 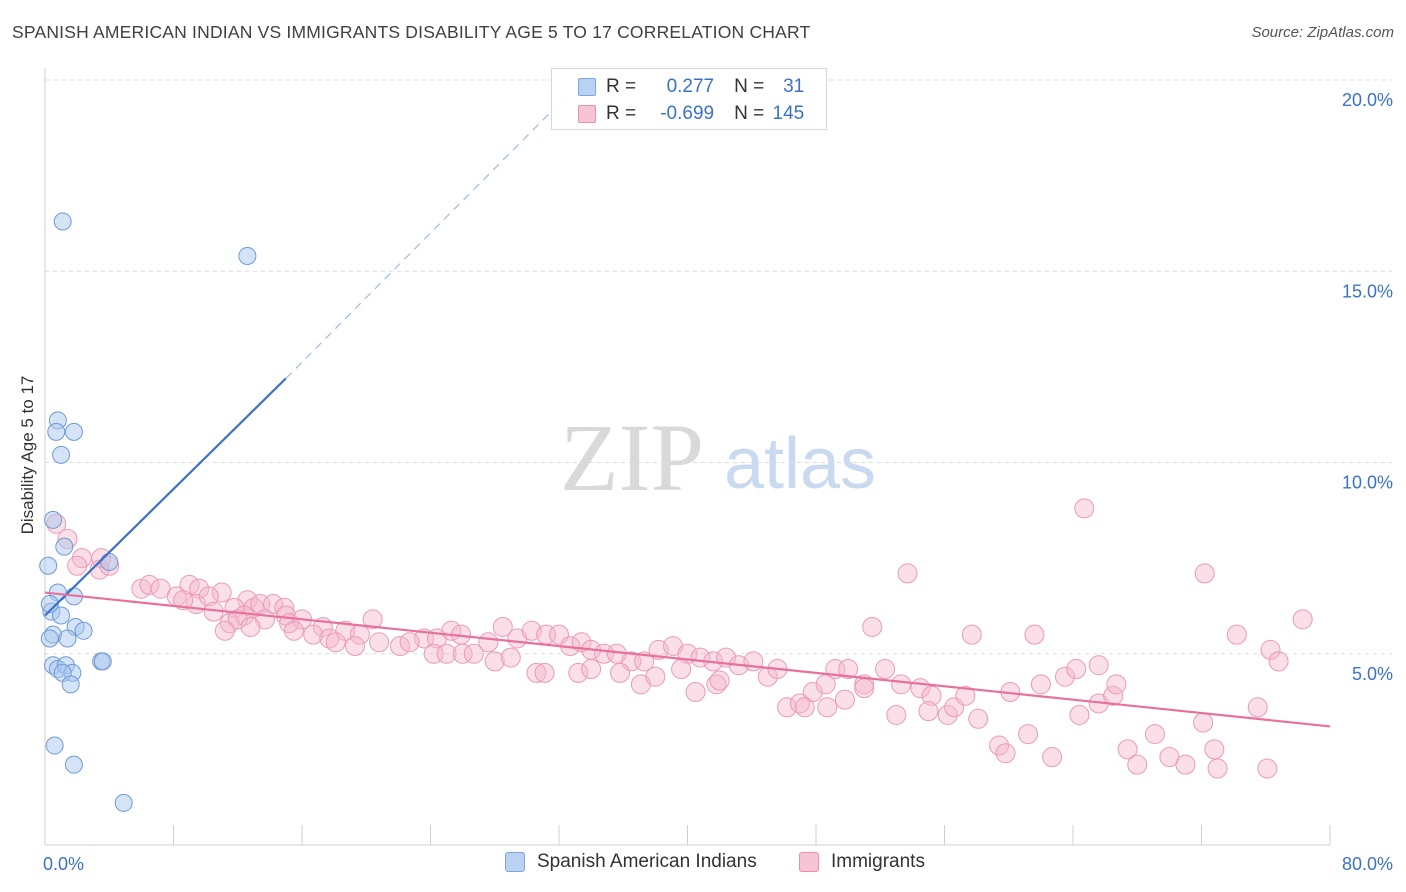 What do you see at coordinates (165, 497) in the screenshot?
I see `trend-line-spanish-american-indians` at bounding box center [165, 497].